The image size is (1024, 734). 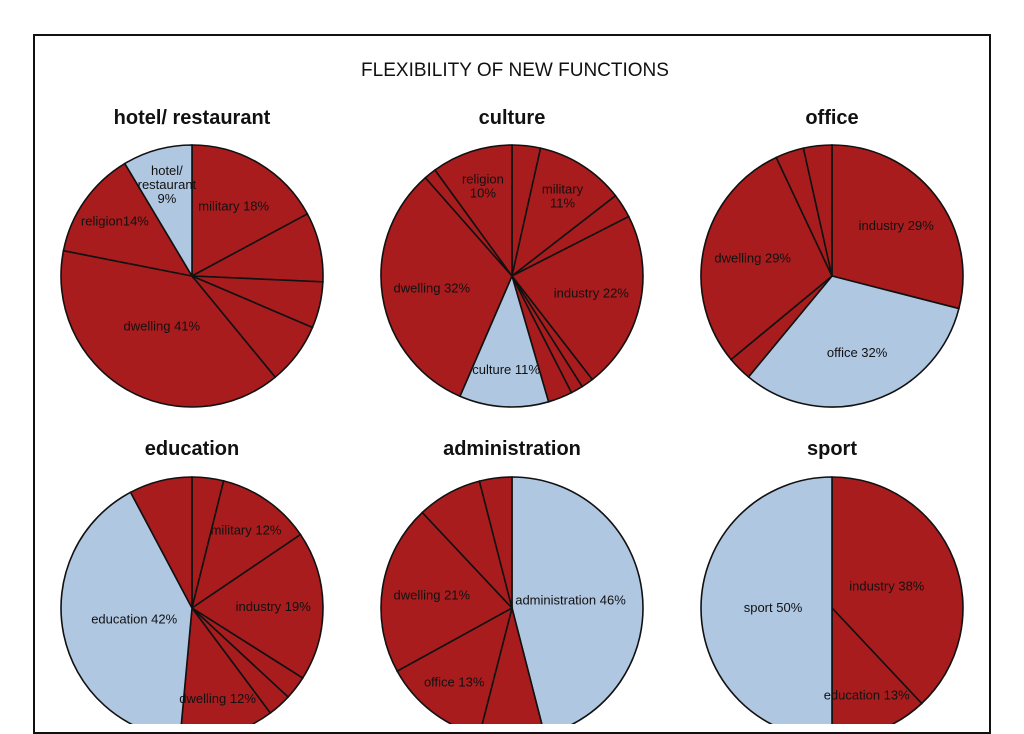 What do you see at coordinates (592, 293) in the screenshot?
I see `slice-label-culture-3: industry 22%` at bounding box center [592, 293].